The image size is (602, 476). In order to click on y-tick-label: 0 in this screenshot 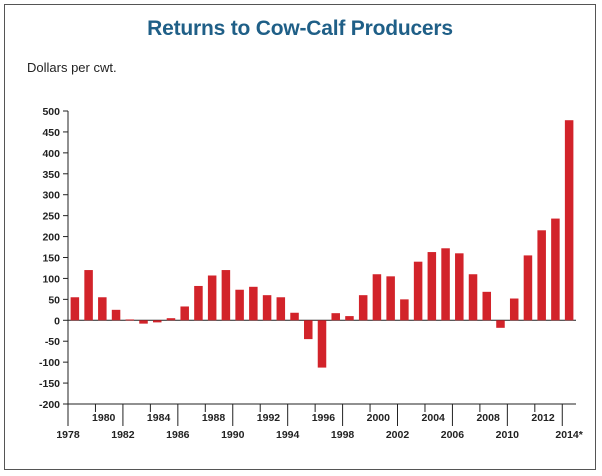, I will do `click(57, 321)`.